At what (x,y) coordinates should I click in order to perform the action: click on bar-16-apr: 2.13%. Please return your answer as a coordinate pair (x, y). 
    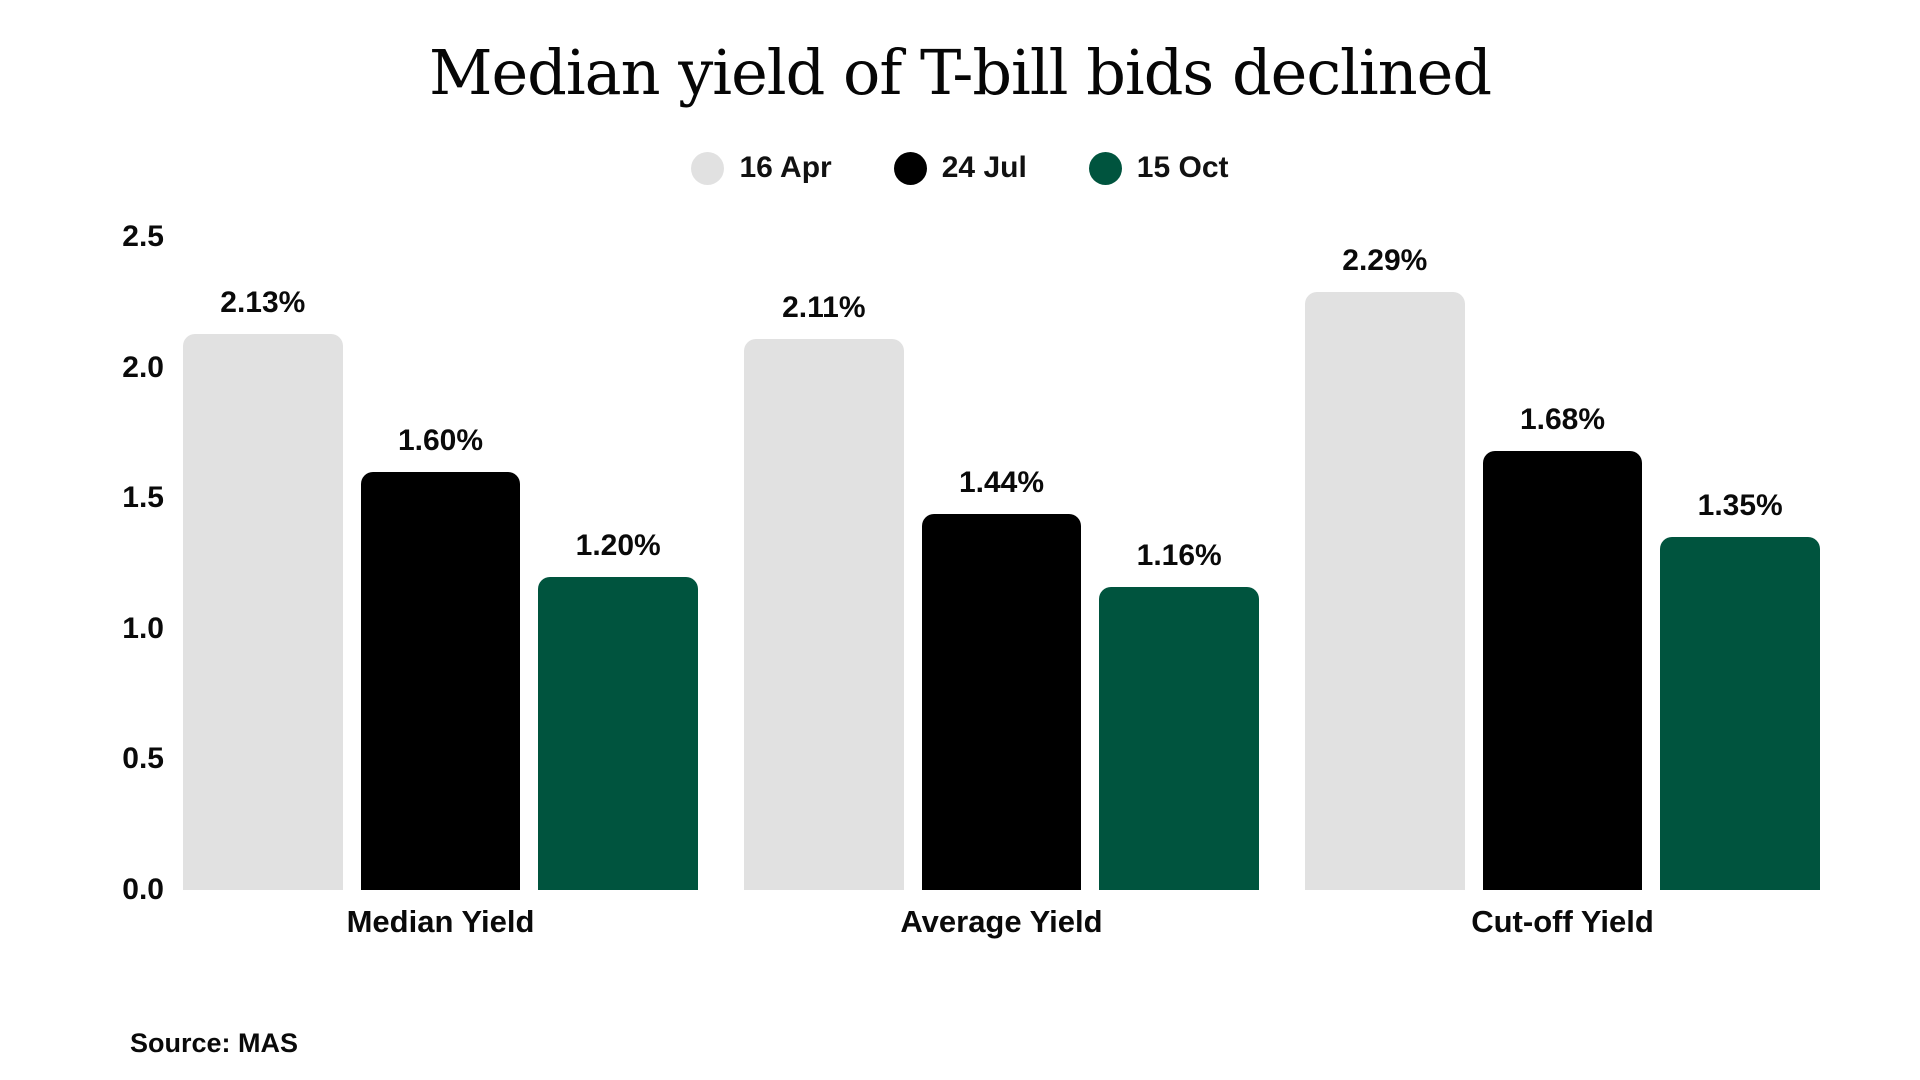
    Looking at the image, I should click on (263, 588).